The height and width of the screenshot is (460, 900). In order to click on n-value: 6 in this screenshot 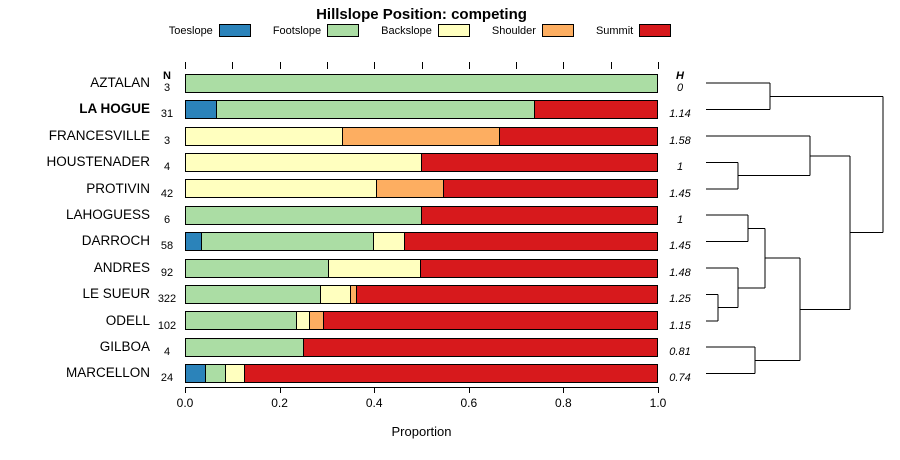, I will do `click(167, 220)`.